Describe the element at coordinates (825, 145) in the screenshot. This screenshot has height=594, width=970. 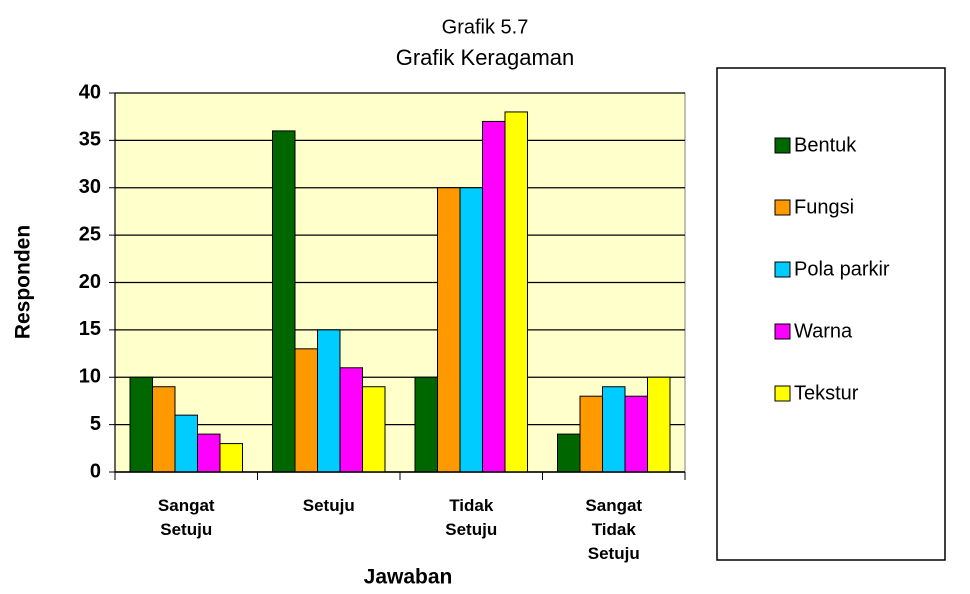
I see `legend-label: Bentuk` at that location.